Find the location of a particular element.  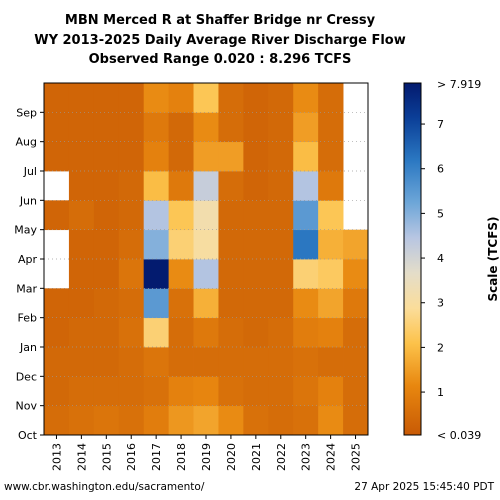

heatmap-cell-2014-jan is located at coordinates (81, 332).